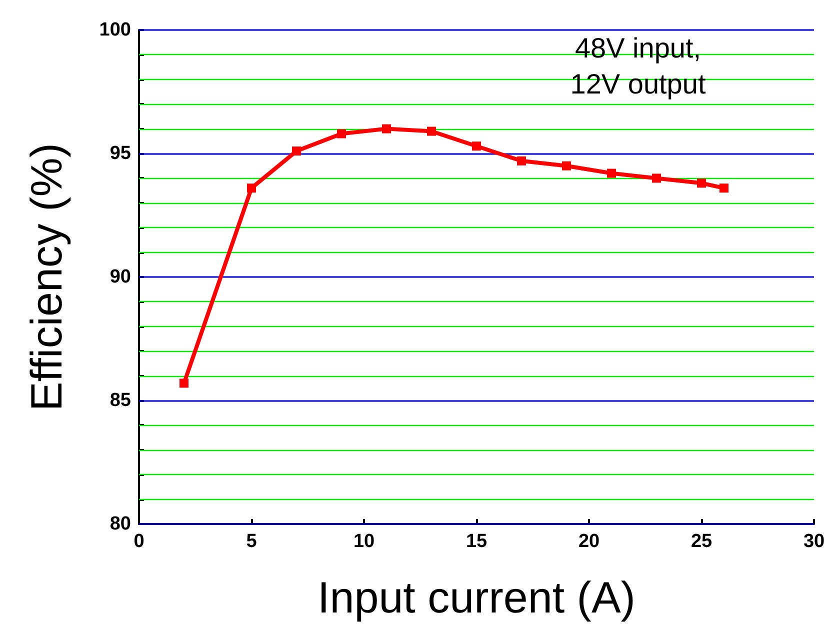  Describe the element at coordinates (589, 541) in the screenshot. I see `x-tick-label: 20` at that location.